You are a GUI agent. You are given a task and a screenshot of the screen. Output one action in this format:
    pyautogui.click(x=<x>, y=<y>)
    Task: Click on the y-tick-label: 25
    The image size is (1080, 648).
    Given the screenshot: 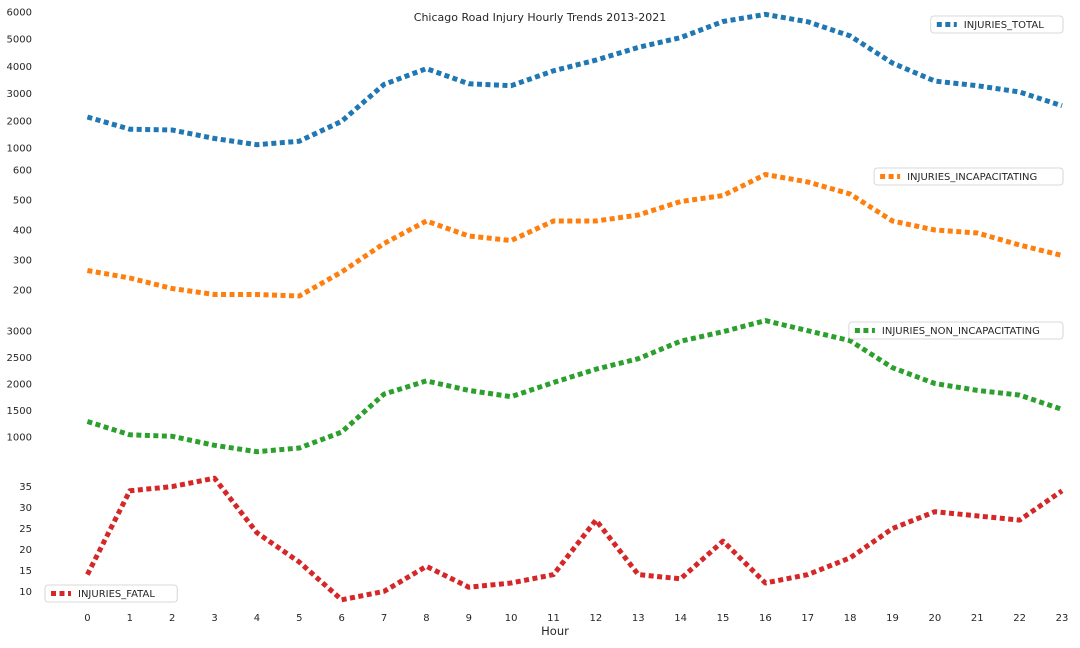 What is the action you would take?
    pyautogui.click(x=25, y=529)
    